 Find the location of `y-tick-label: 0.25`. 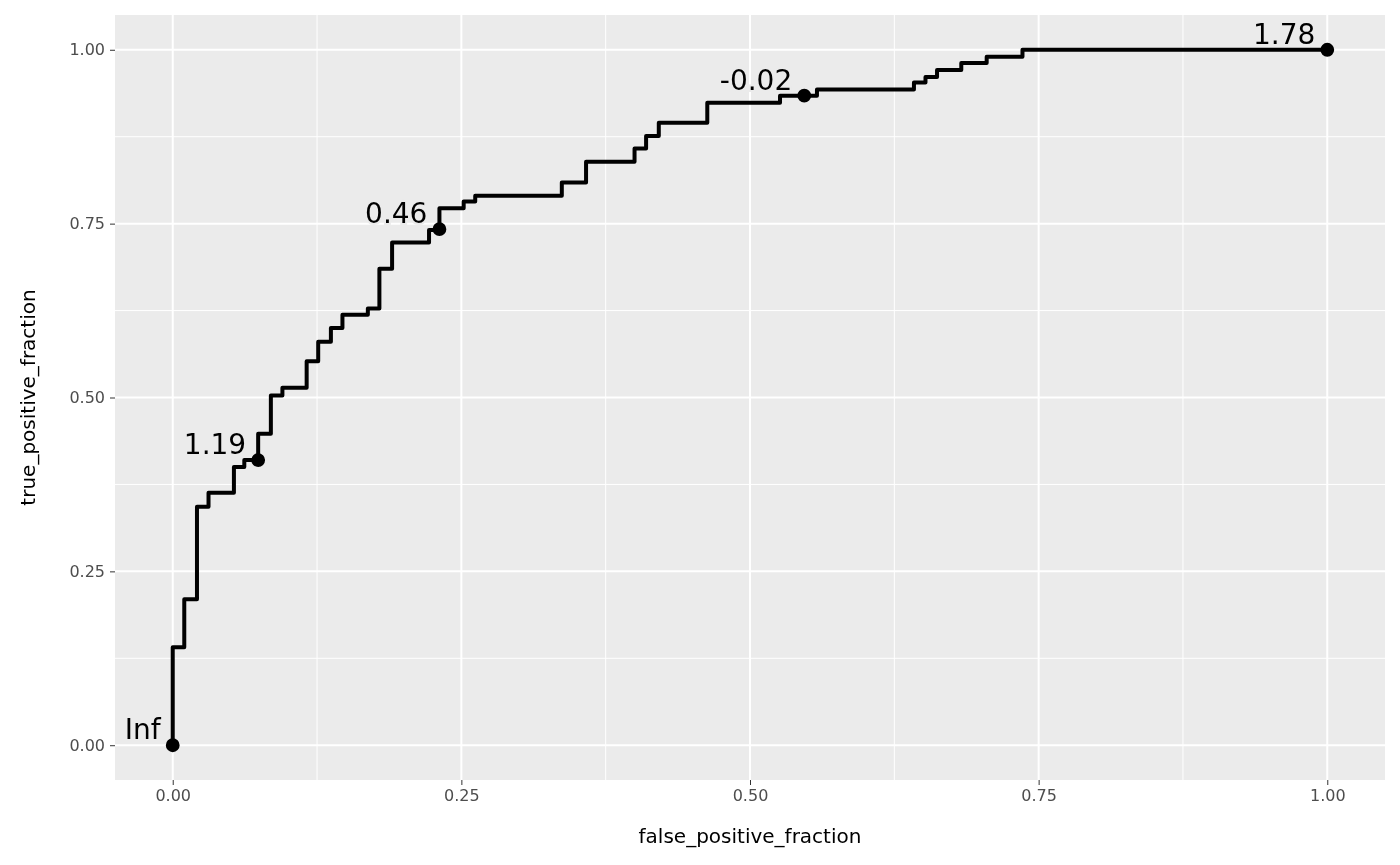

y-tick-label: 0.25 is located at coordinates (87, 571).